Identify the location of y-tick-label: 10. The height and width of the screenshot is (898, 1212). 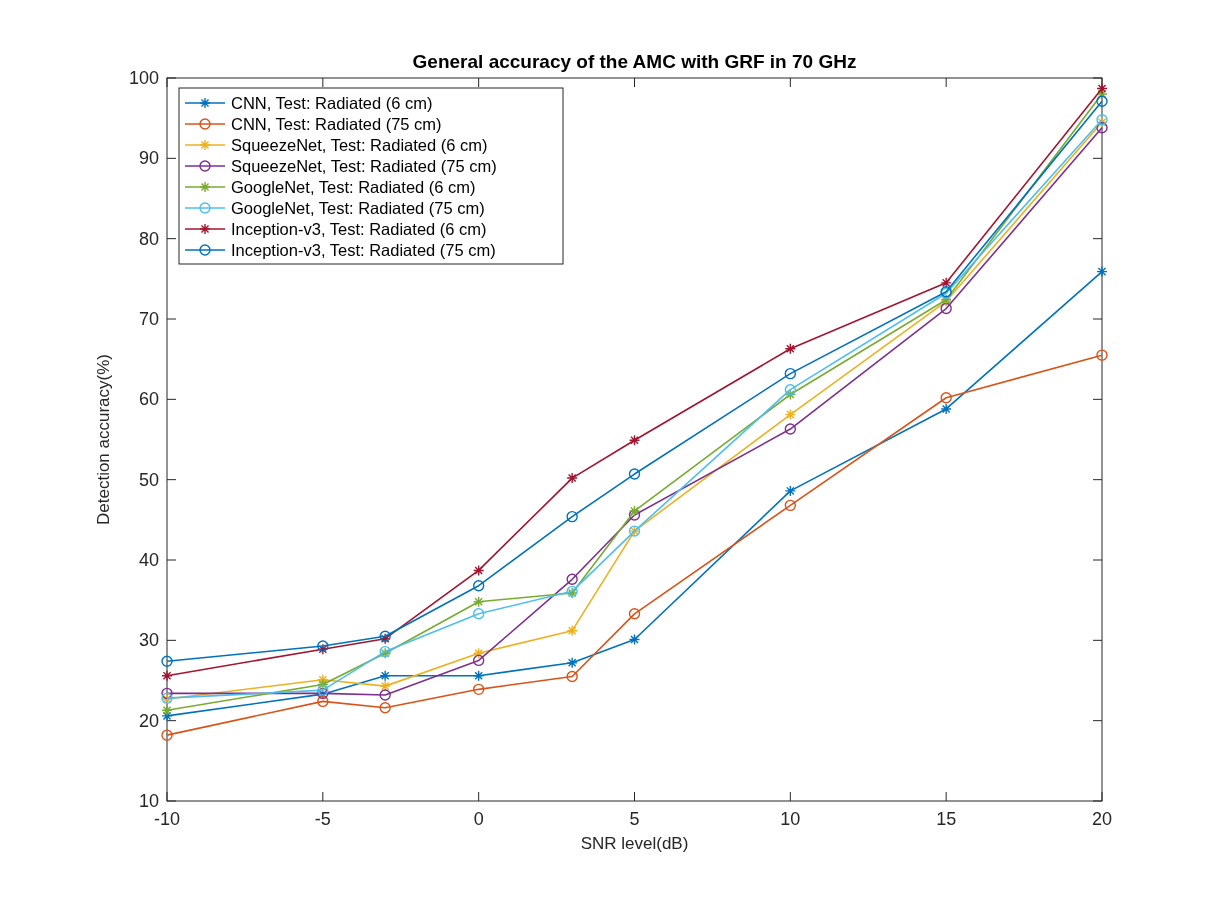
(148, 801).